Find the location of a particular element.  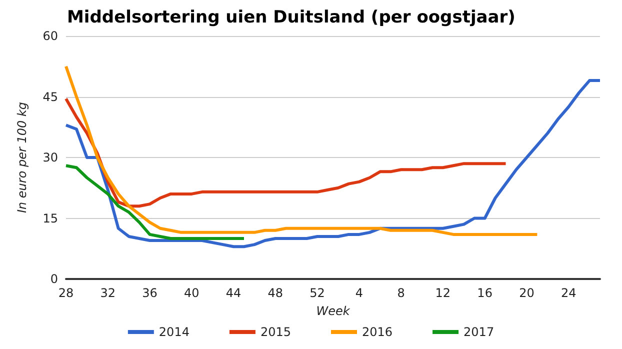

x-axis-title: Week is located at coordinates (333, 311).